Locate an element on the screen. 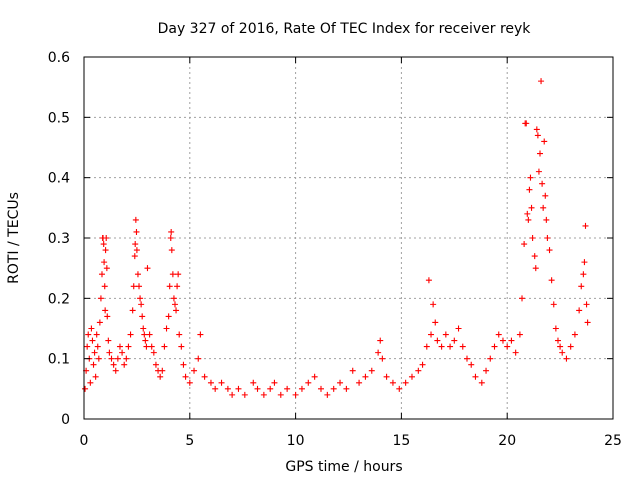 This screenshot has height=480, width=640. x-axis-title: GPS time / hours is located at coordinates (343, 467).